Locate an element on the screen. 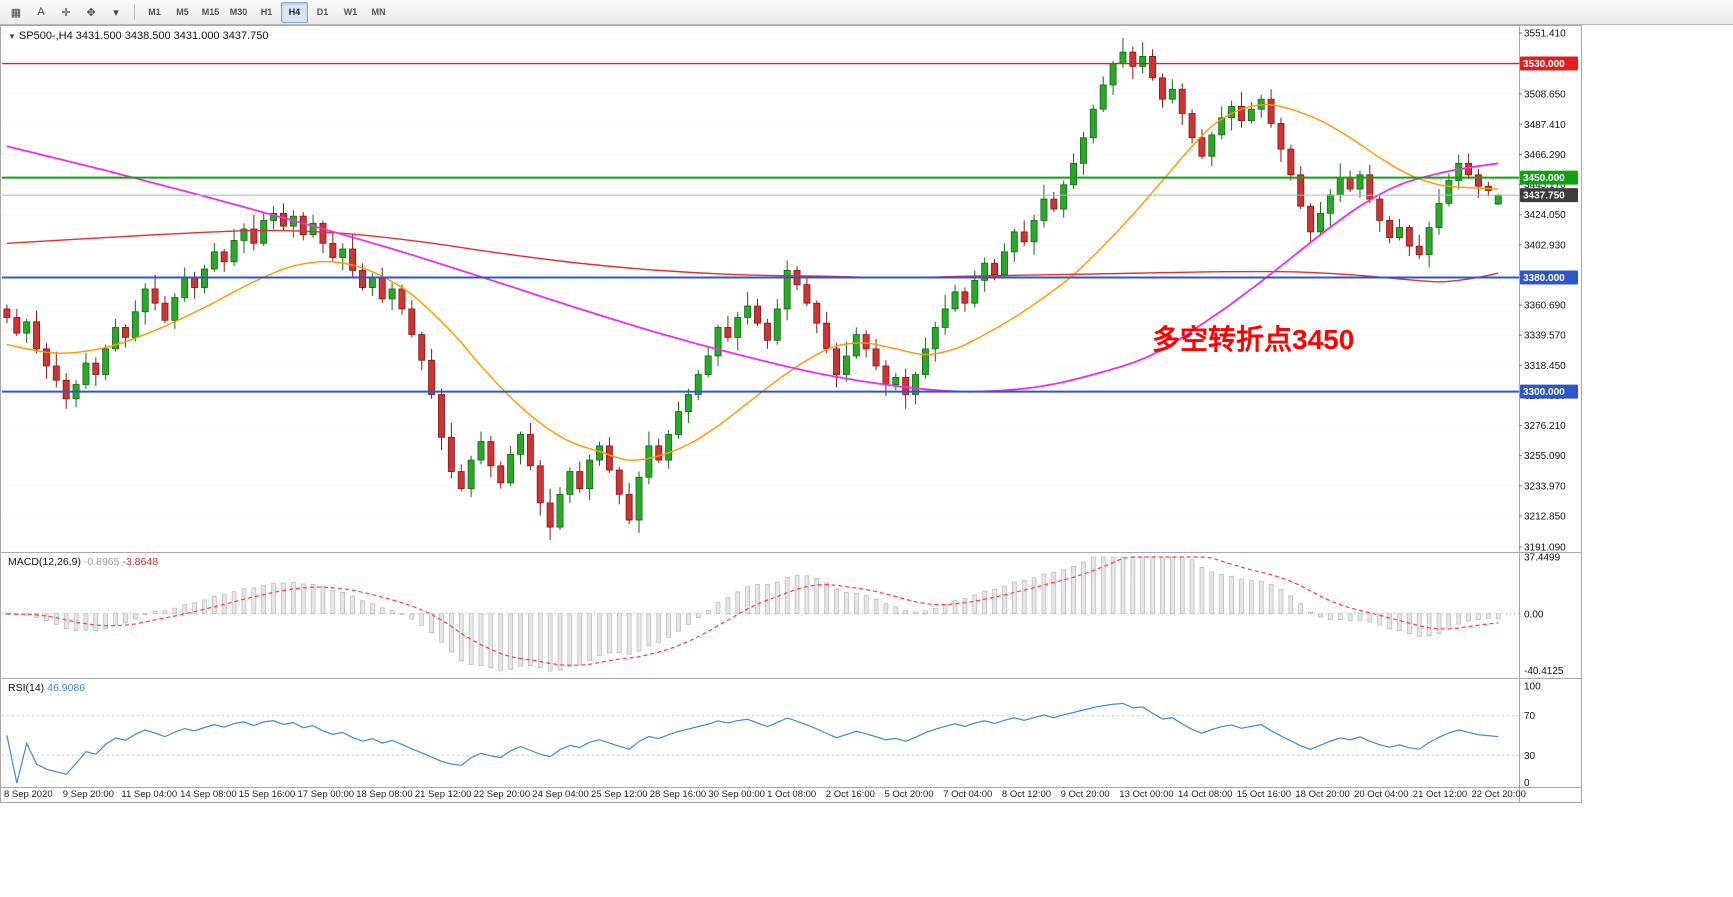 This screenshot has width=1733, height=897. rsi-line is located at coordinates (752, 743).